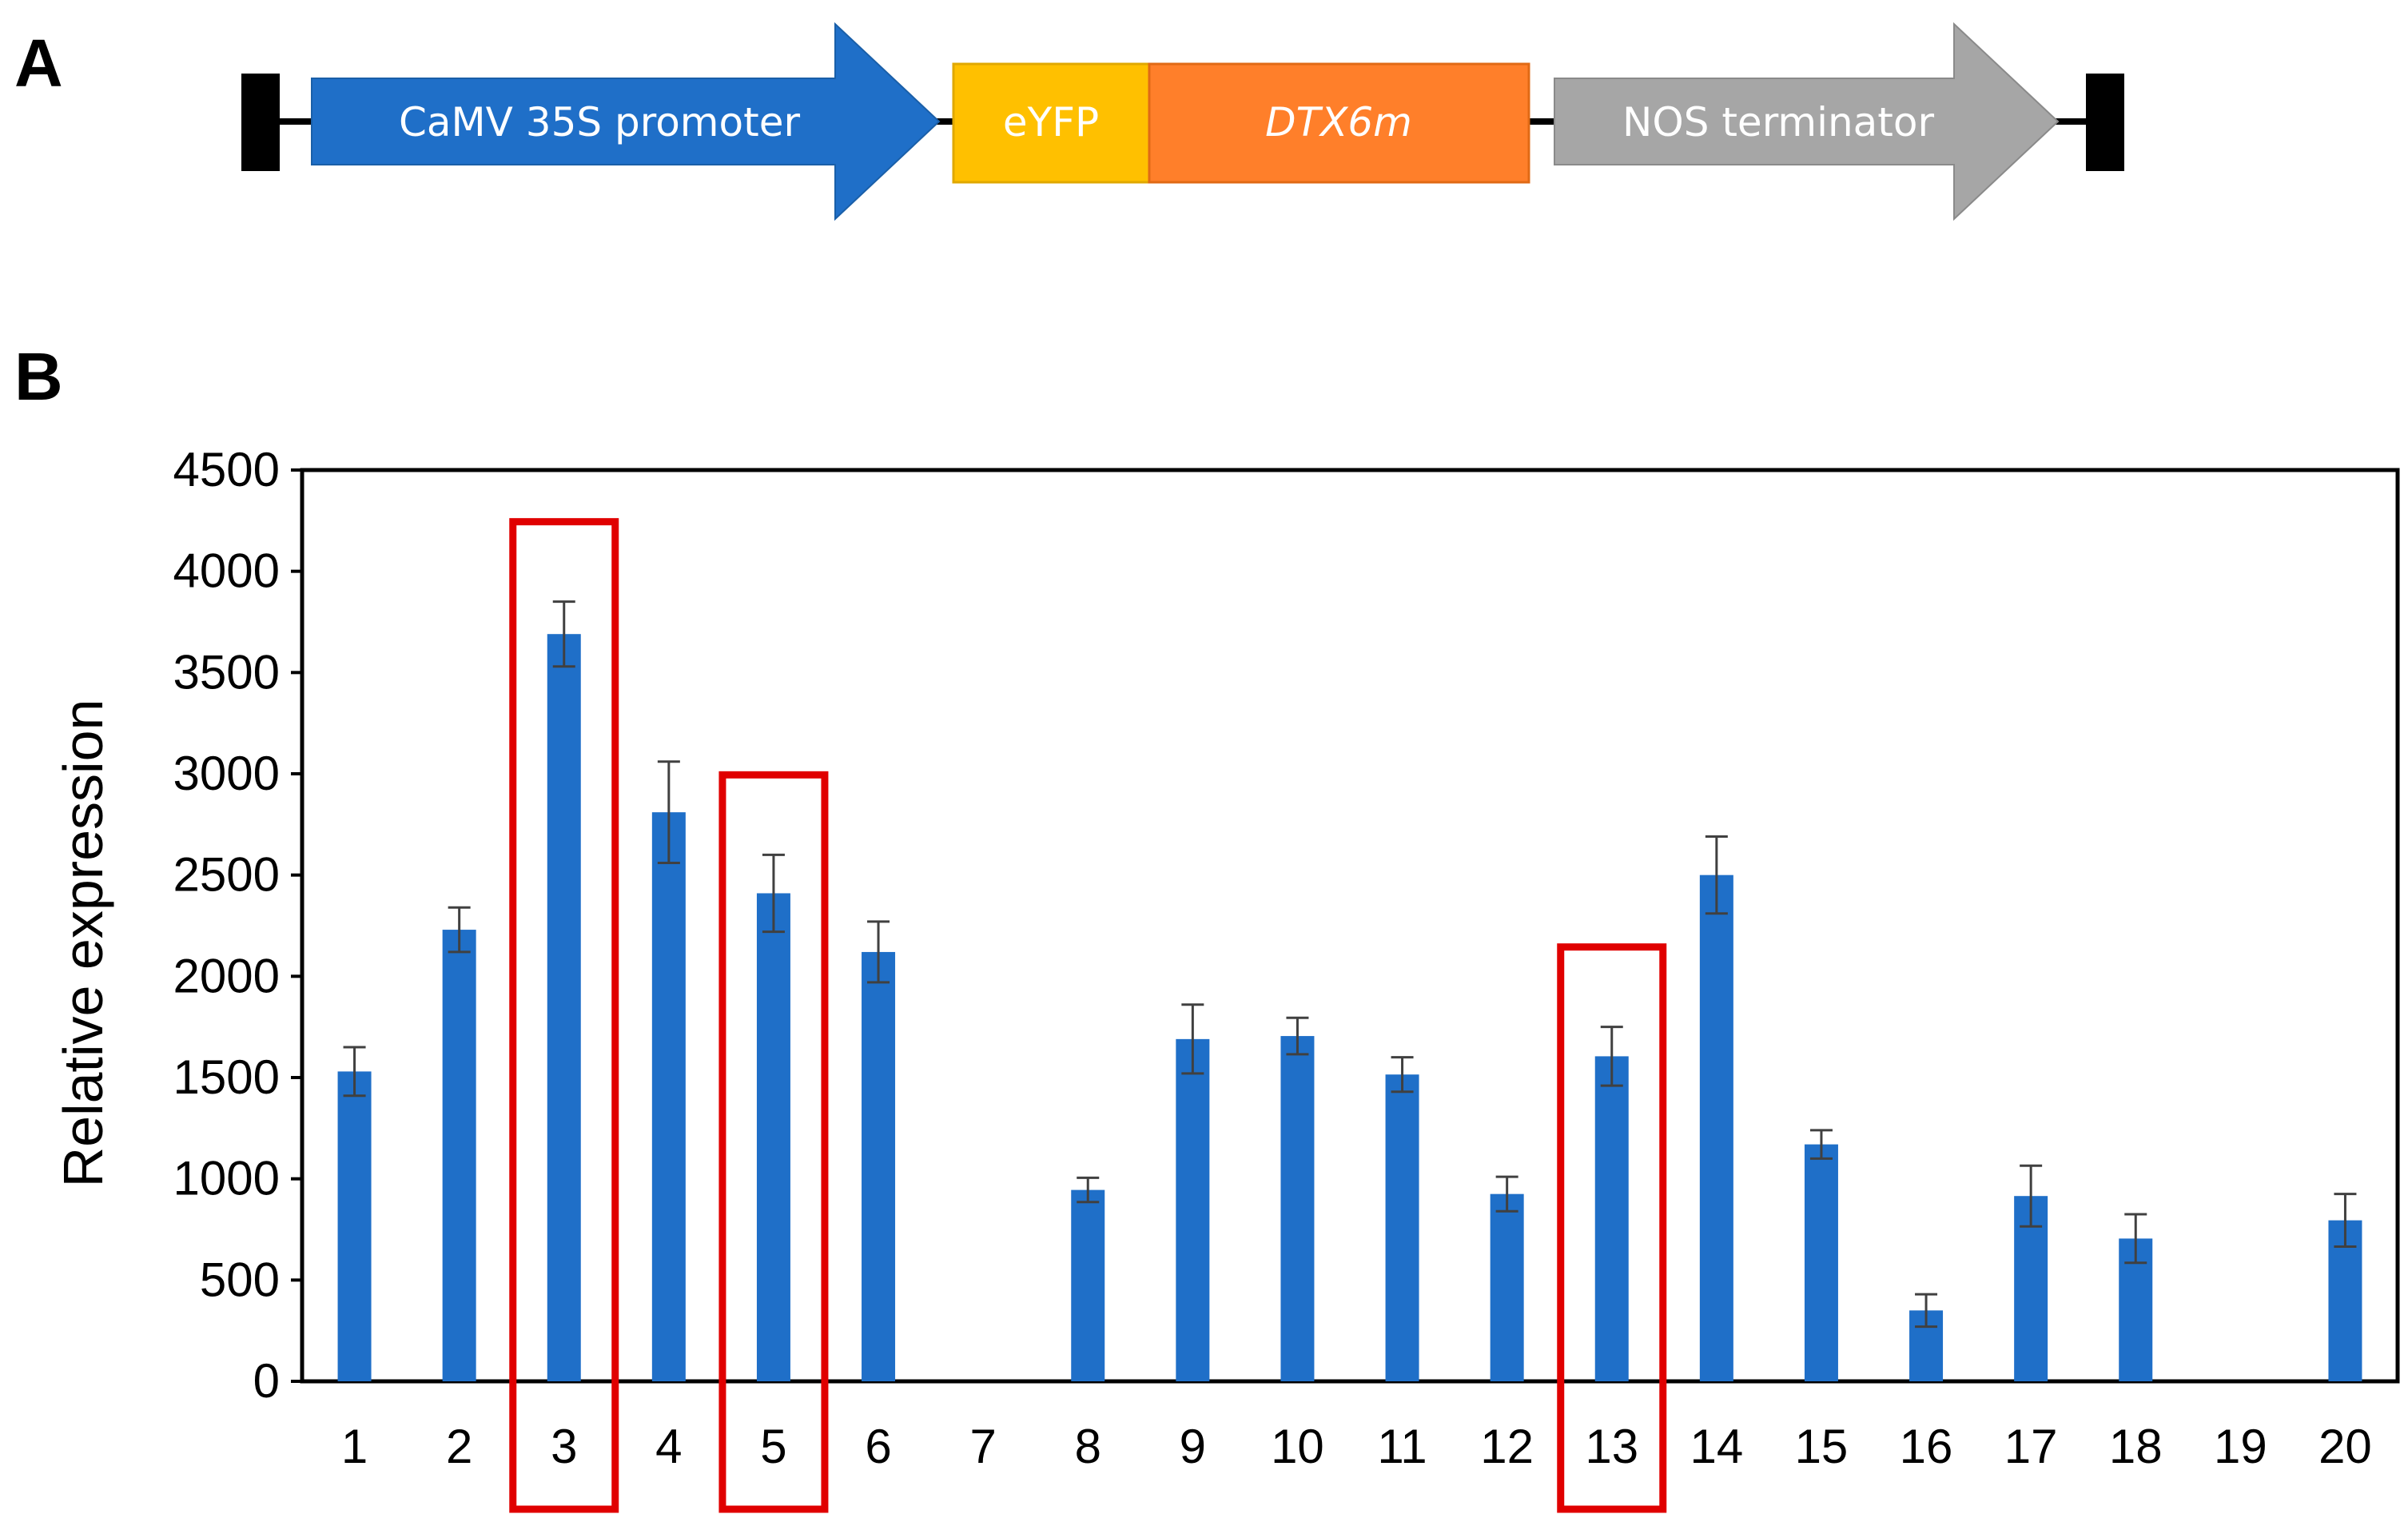 This screenshot has width=2408, height=1526. Describe the element at coordinates (1193, 1446) in the screenshot. I see `x-tick-label: 9` at that location.